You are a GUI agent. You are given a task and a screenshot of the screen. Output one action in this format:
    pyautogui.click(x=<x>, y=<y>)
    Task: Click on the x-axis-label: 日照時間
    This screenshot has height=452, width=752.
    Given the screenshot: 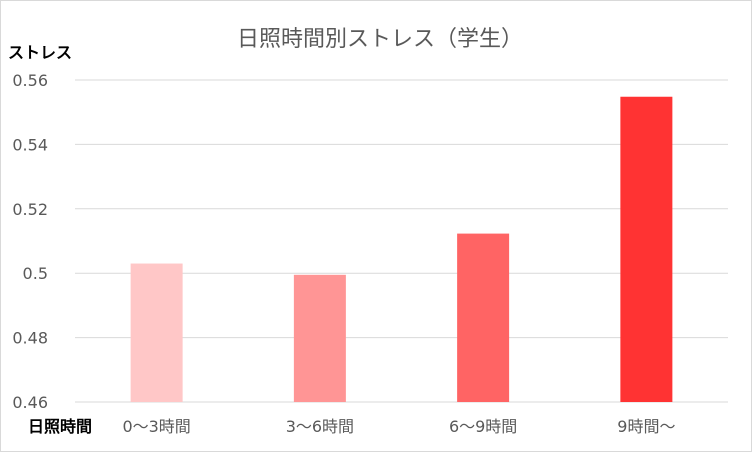 What is the action you would take?
    pyautogui.click(x=60, y=426)
    